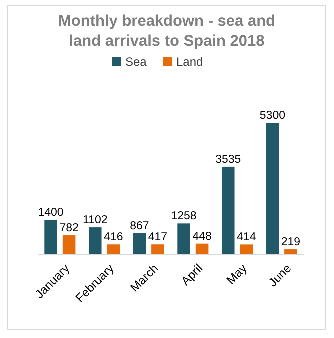 Image resolution: width=334 pixels, height=338 pixels. Describe the element at coordinates (95, 220) in the screenshot. I see `data-label: 1102` at that location.